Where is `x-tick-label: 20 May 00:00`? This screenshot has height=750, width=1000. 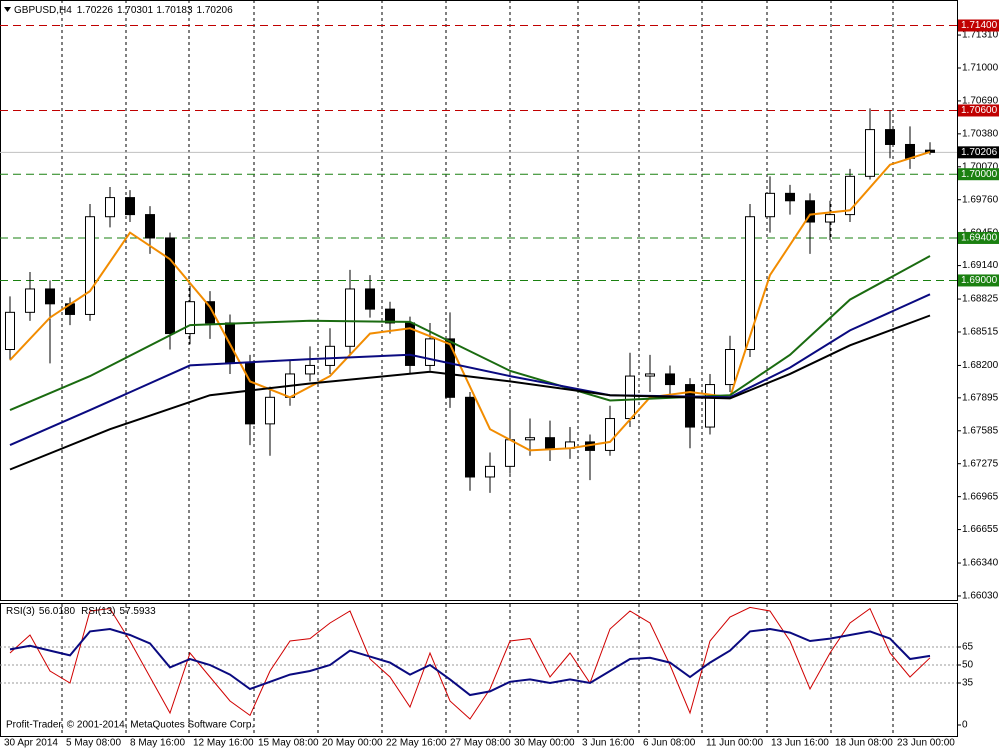
x-tick-label: 20 May 00:00 is located at coordinates (352, 743).